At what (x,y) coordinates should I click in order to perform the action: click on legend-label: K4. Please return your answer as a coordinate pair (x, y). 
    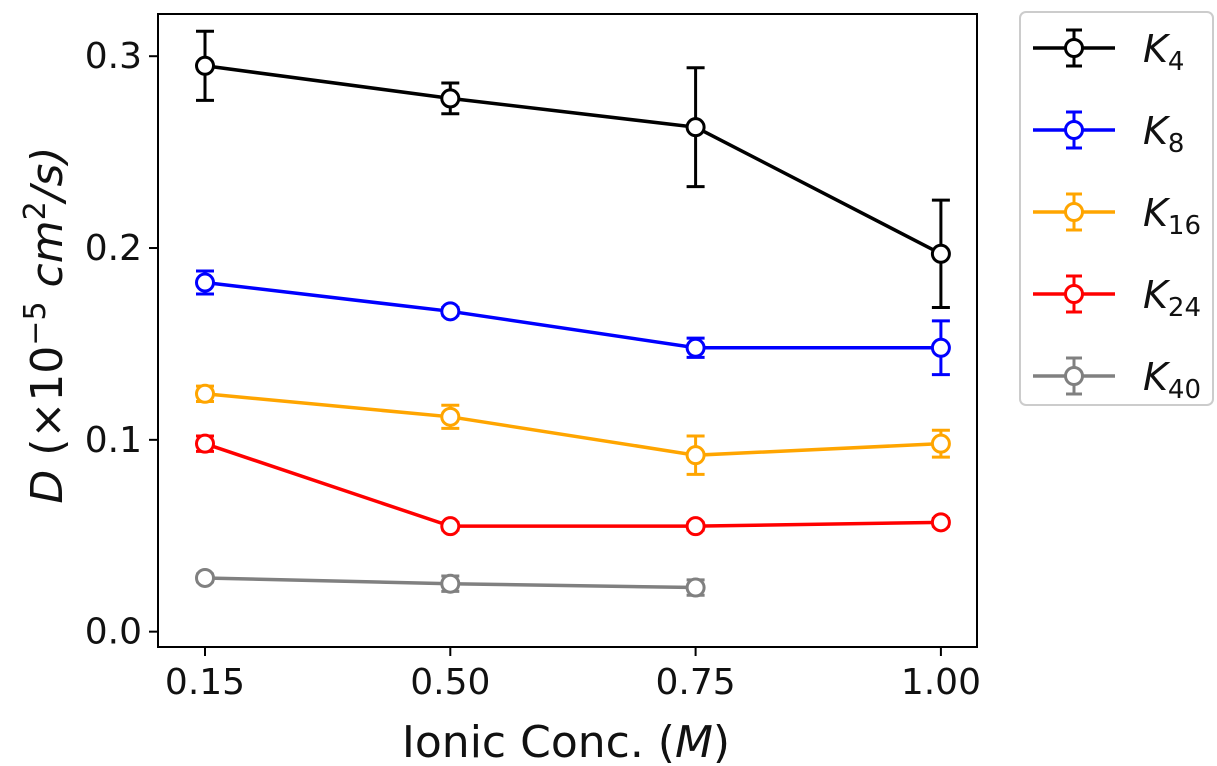
    Looking at the image, I should click on (1163, 52).